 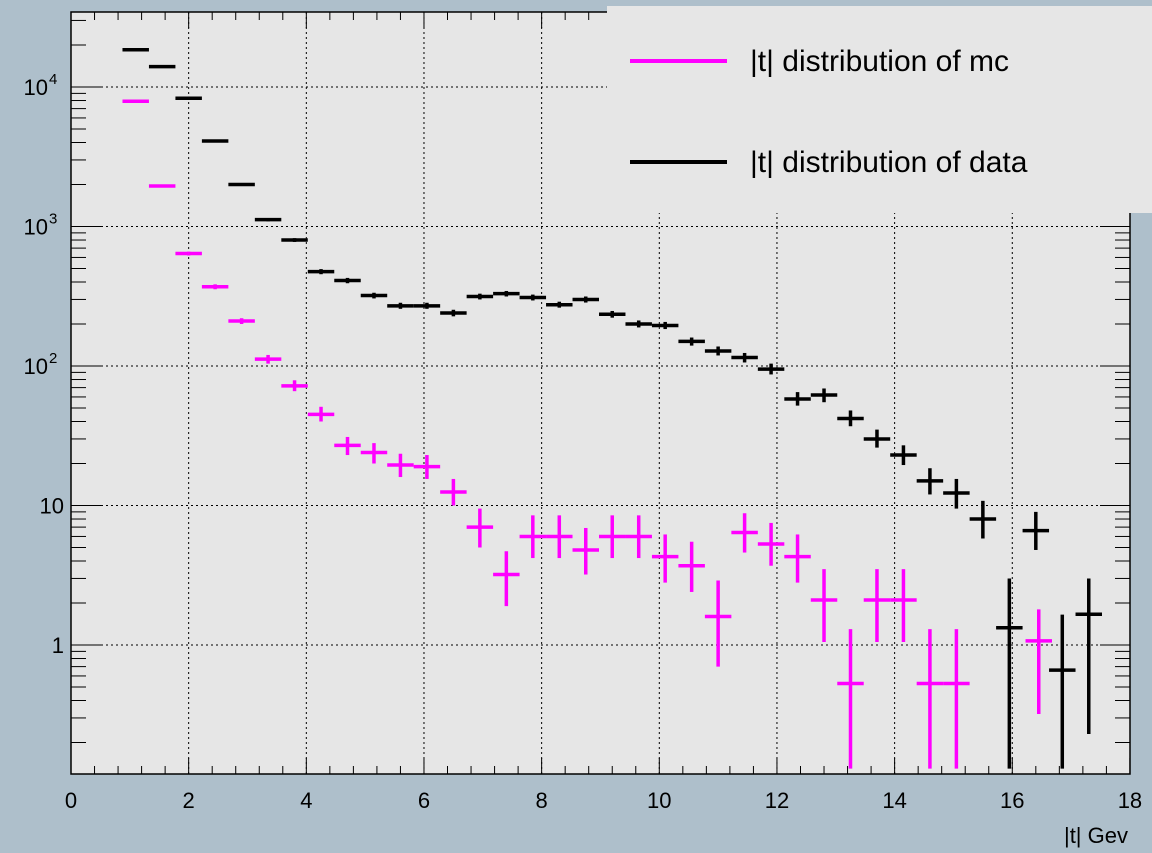 I want to click on x-axis-title: |t| Gev, so click(x=1096, y=835).